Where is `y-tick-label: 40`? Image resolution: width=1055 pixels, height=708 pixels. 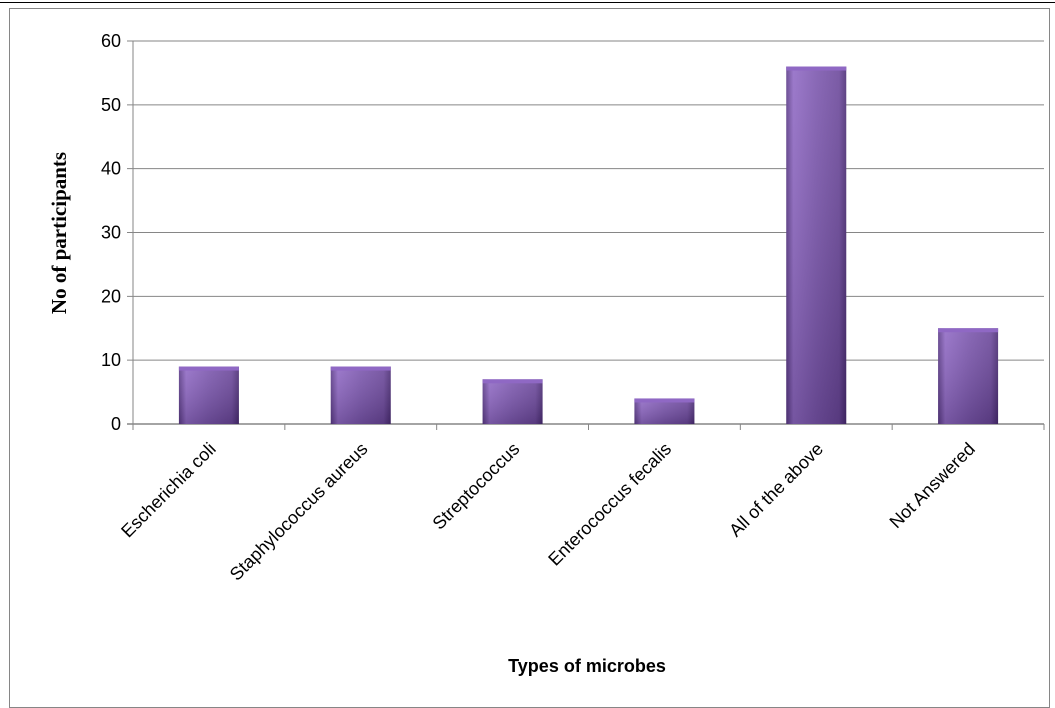
y-tick-label: 40 is located at coordinates (111, 169).